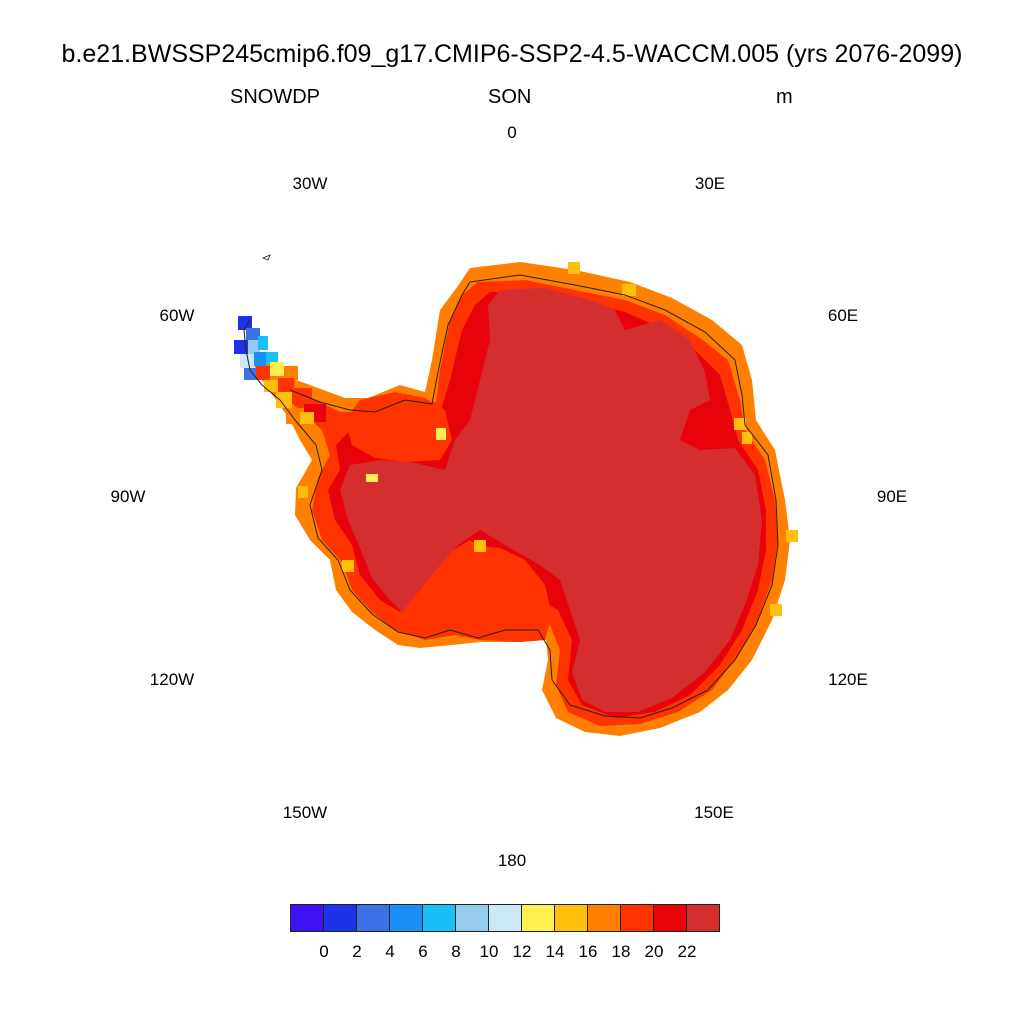 This screenshot has width=1024, height=1024. Describe the element at coordinates (310, 184) in the screenshot. I see `lon-label-30w: 30W` at that location.